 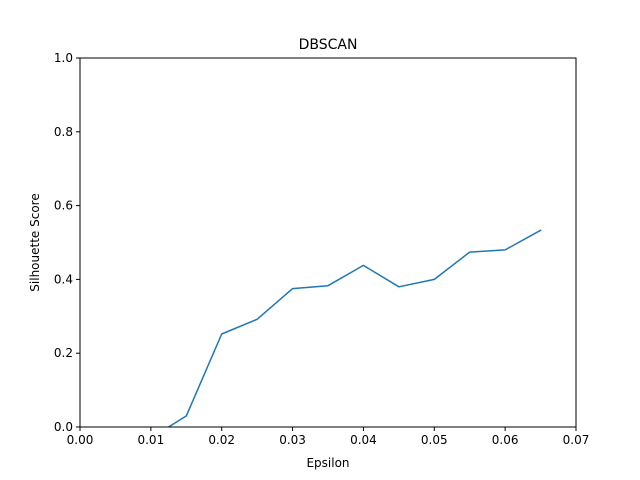 What do you see at coordinates (150, 440) in the screenshot?
I see `x-tick-label: 0.01` at bounding box center [150, 440].